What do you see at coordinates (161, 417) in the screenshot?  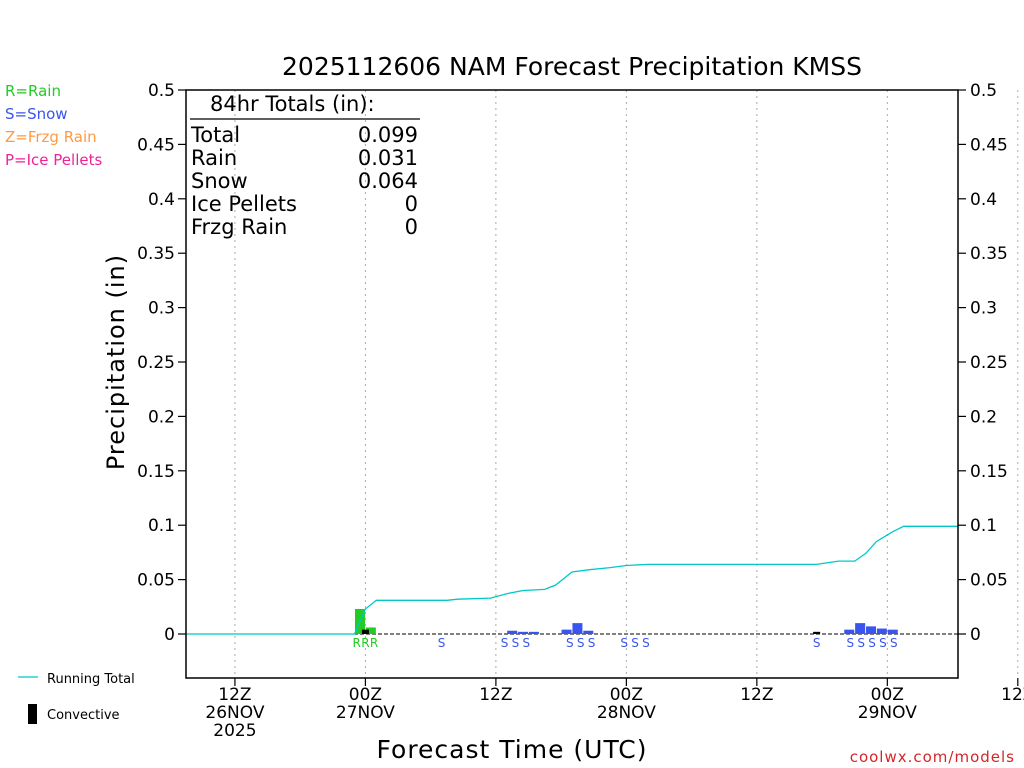 I see `y-tick-left-label: 0.2` at bounding box center [161, 417].